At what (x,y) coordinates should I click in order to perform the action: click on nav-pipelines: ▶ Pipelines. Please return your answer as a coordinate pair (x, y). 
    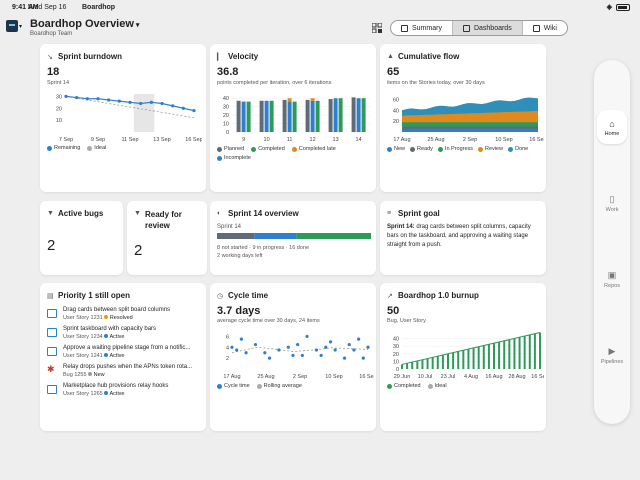
    Looking at the image, I should click on (612, 355).